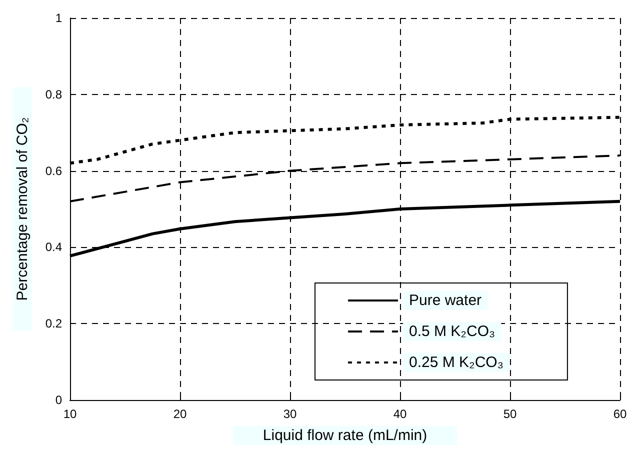  Describe the element at coordinates (620, 414) in the screenshot. I see `x-tick-label: 60` at that location.